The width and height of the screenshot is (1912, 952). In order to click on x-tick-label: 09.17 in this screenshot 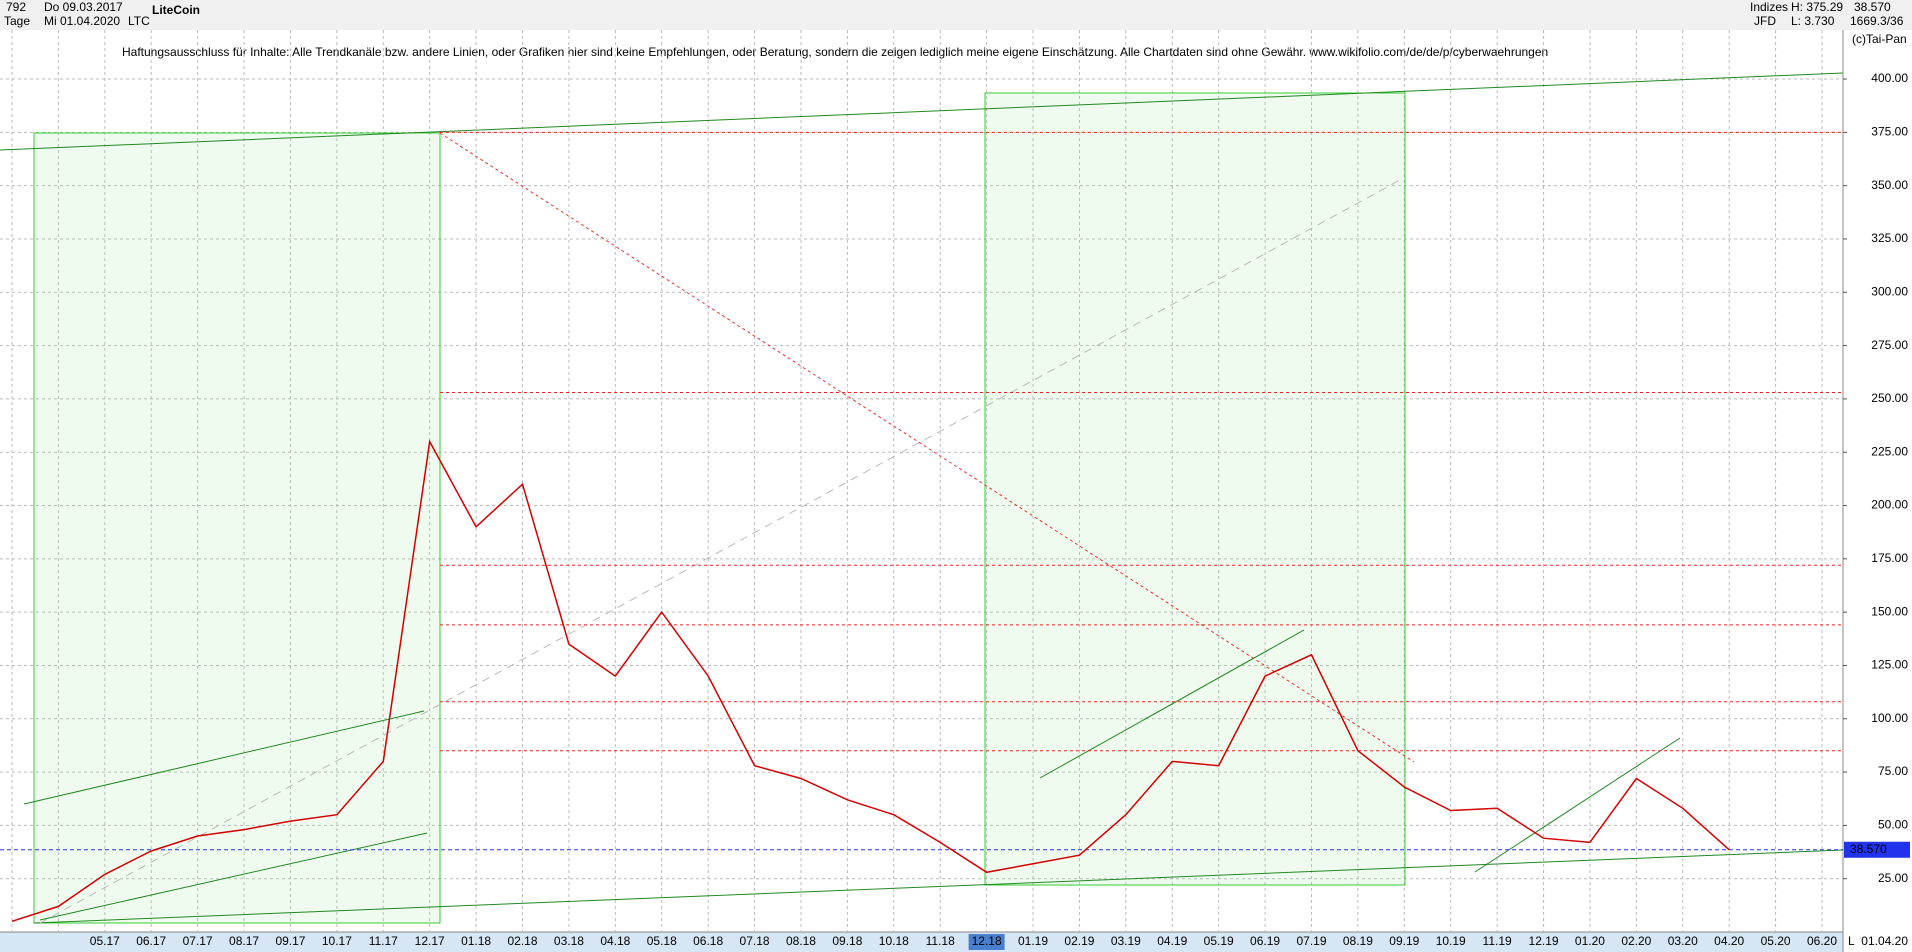, I will do `click(290, 941)`.